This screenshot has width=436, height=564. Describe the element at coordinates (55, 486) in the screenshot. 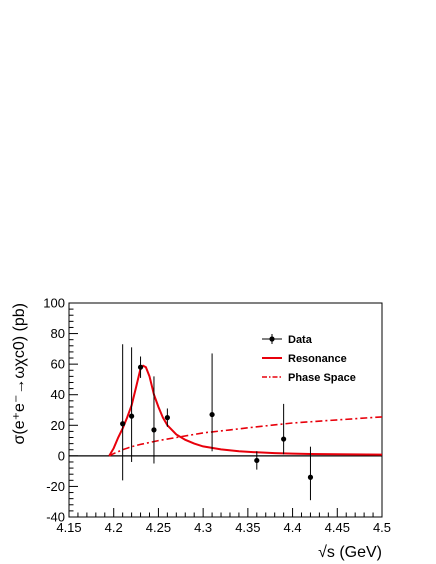

I see `y-tick-label: -20` at that location.